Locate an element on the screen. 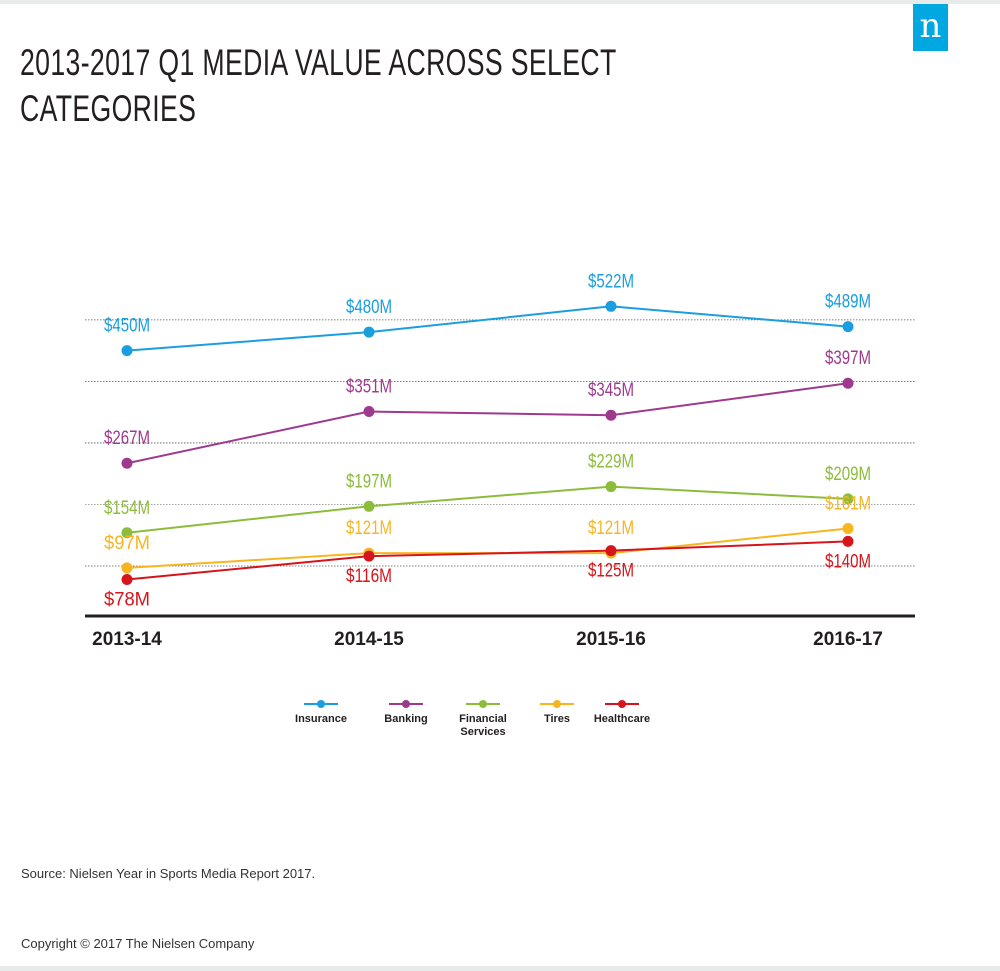 The image size is (1000, 971). legend-label: Healthcare is located at coordinates (622, 719).